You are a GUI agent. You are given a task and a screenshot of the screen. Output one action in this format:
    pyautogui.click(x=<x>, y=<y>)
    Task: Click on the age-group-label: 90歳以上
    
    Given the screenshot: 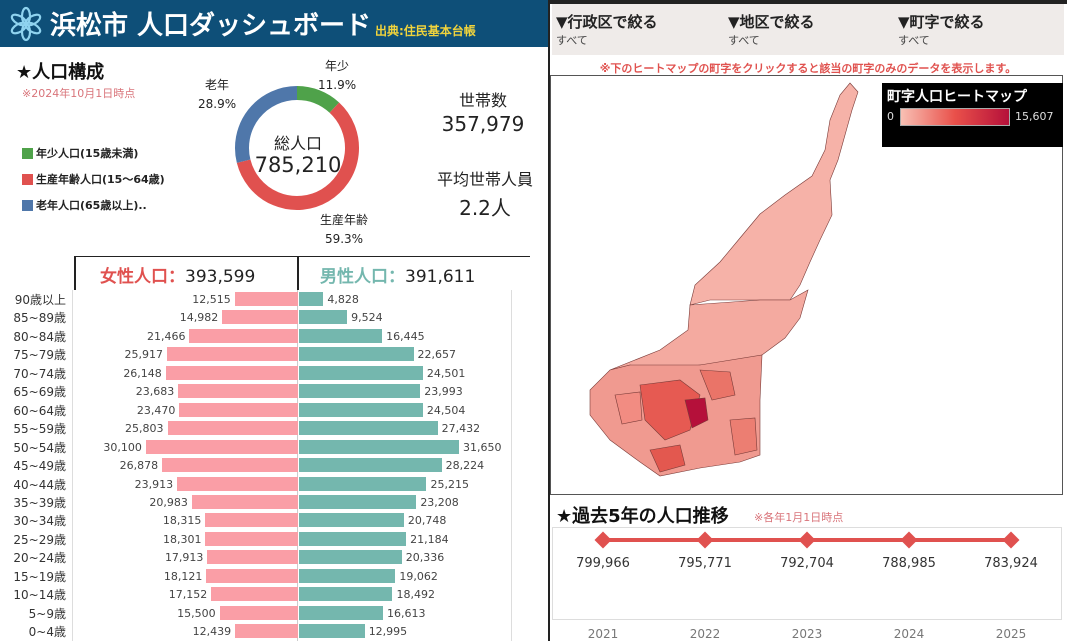 What is the action you would take?
    pyautogui.click(x=40, y=300)
    